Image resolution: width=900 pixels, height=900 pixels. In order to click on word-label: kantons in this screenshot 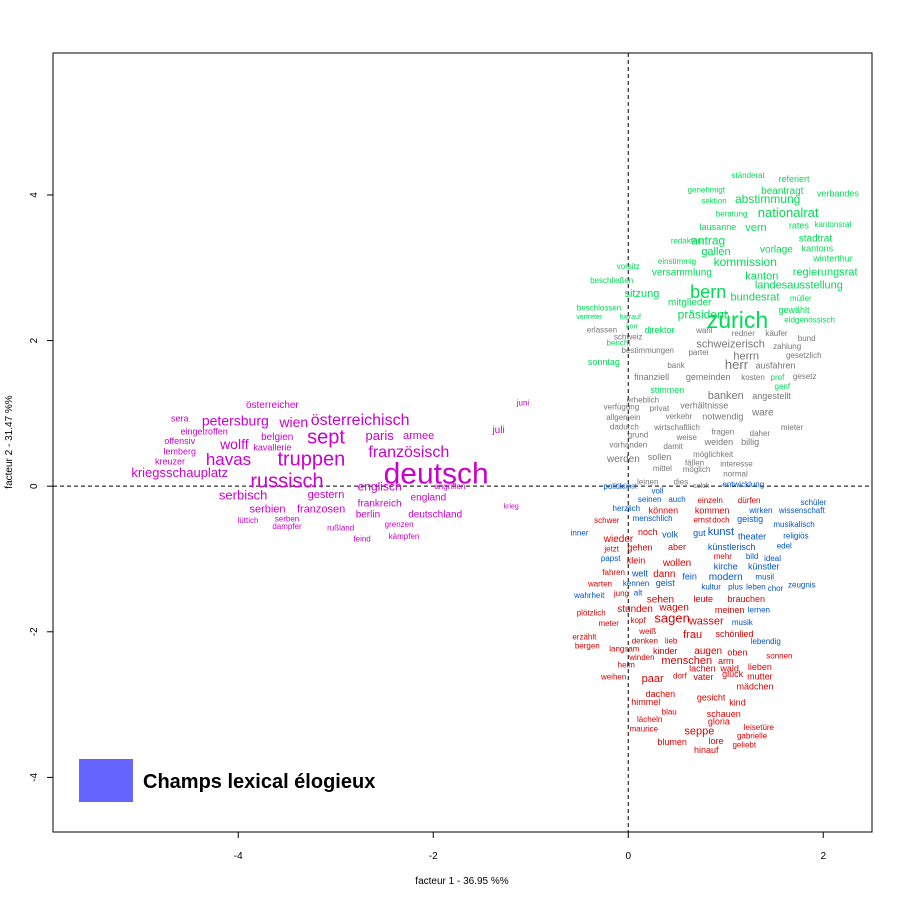, I will do `click(818, 248)`.